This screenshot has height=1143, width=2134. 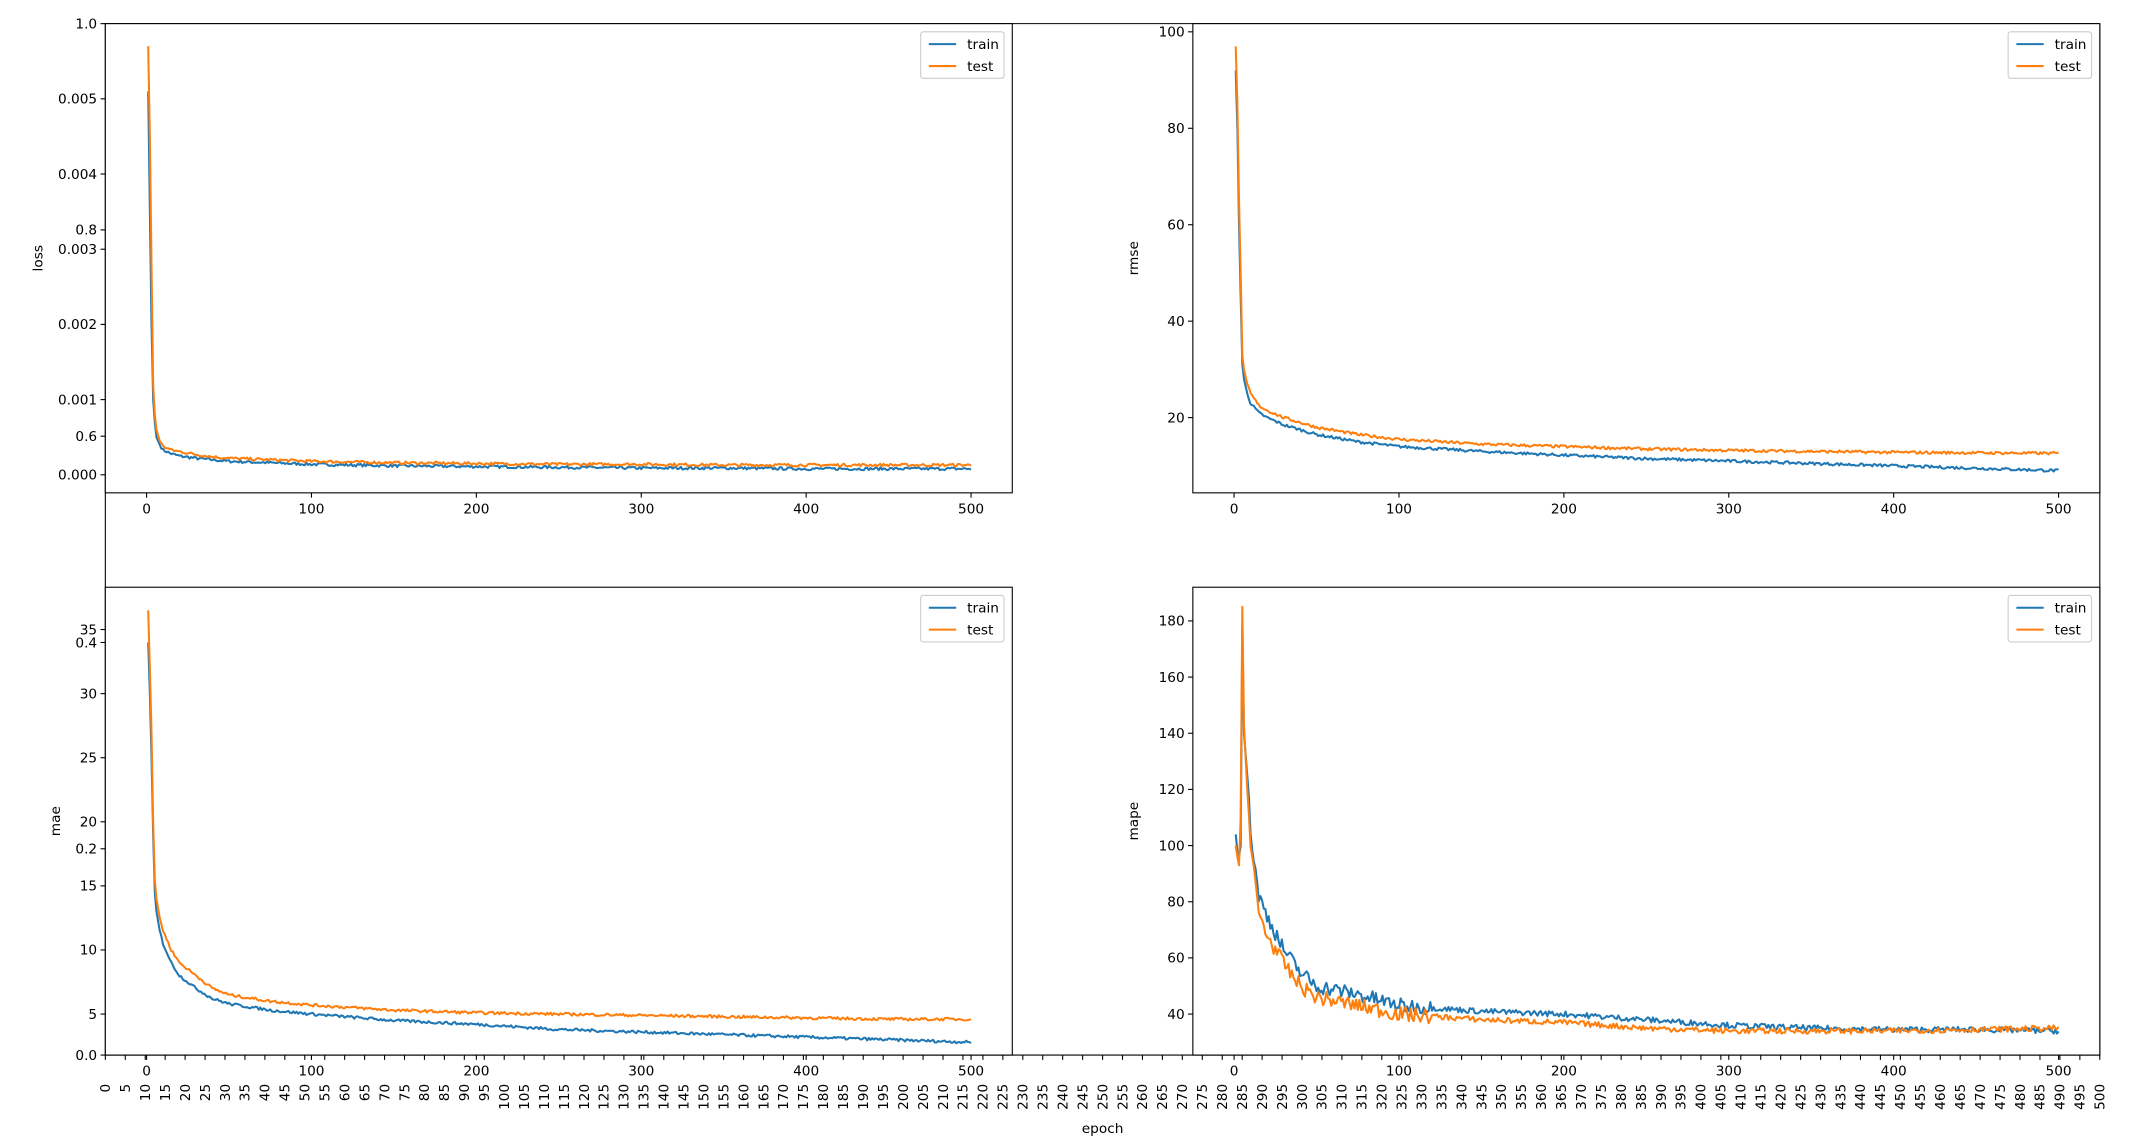 What do you see at coordinates (86, 231) in the screenshot?
I see `background-y-tick-label: 0.8` at bounding box center [86, 231].